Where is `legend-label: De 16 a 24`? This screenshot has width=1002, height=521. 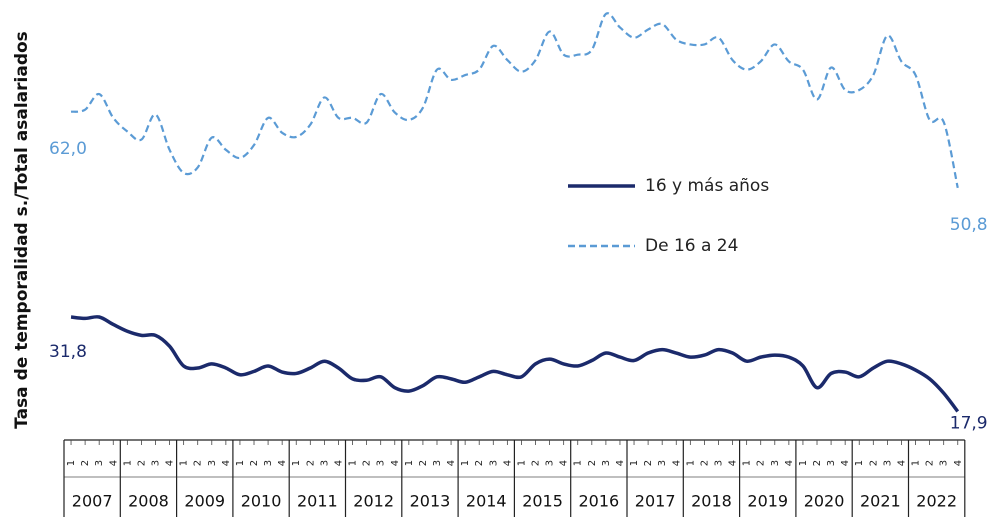 legend-label: De 16 a 24 is located at coordinates (691, 246).